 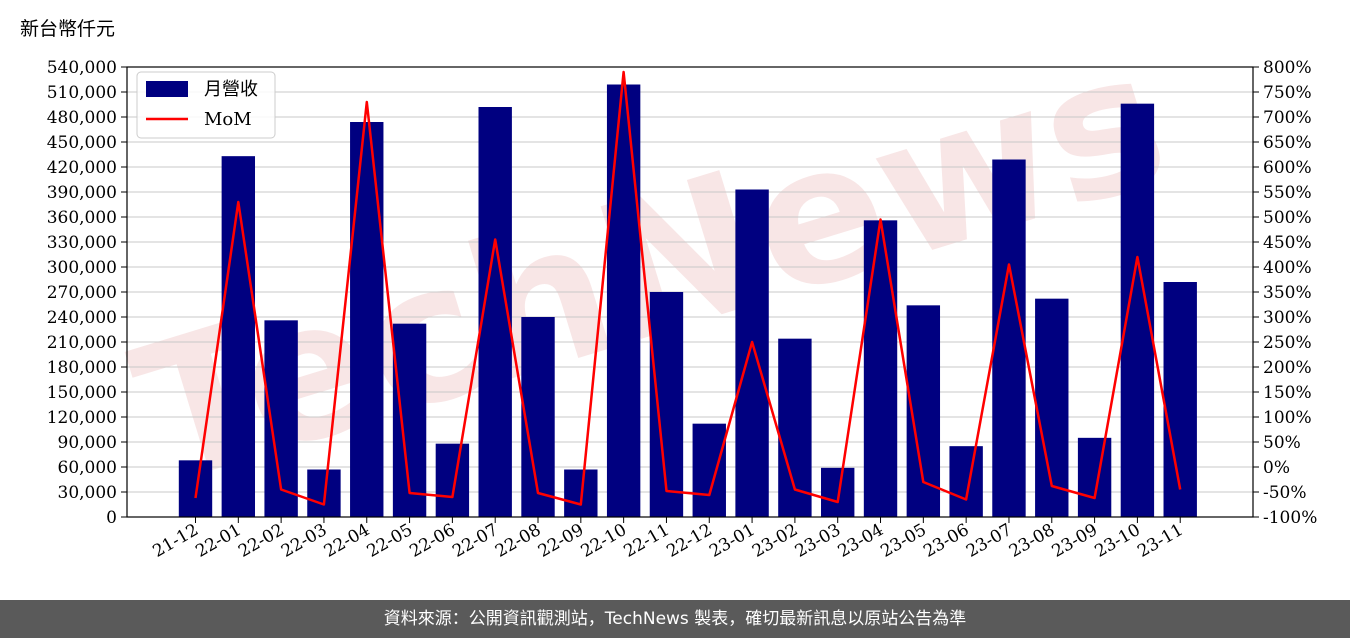 I want to click on legend-label-mom: MoM, so click(x=228, y=119).